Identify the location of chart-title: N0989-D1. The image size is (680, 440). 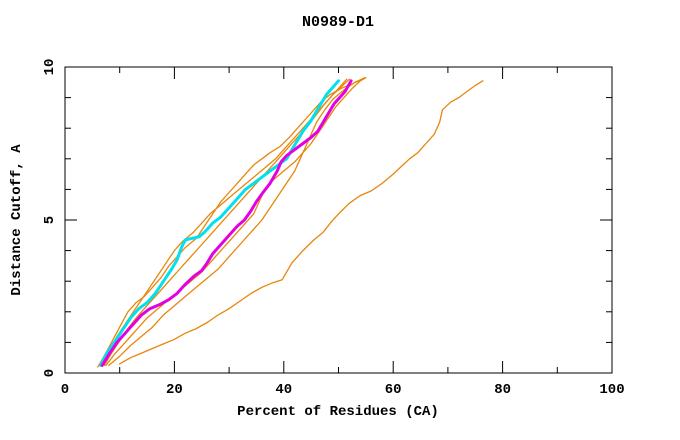
(338, 22).